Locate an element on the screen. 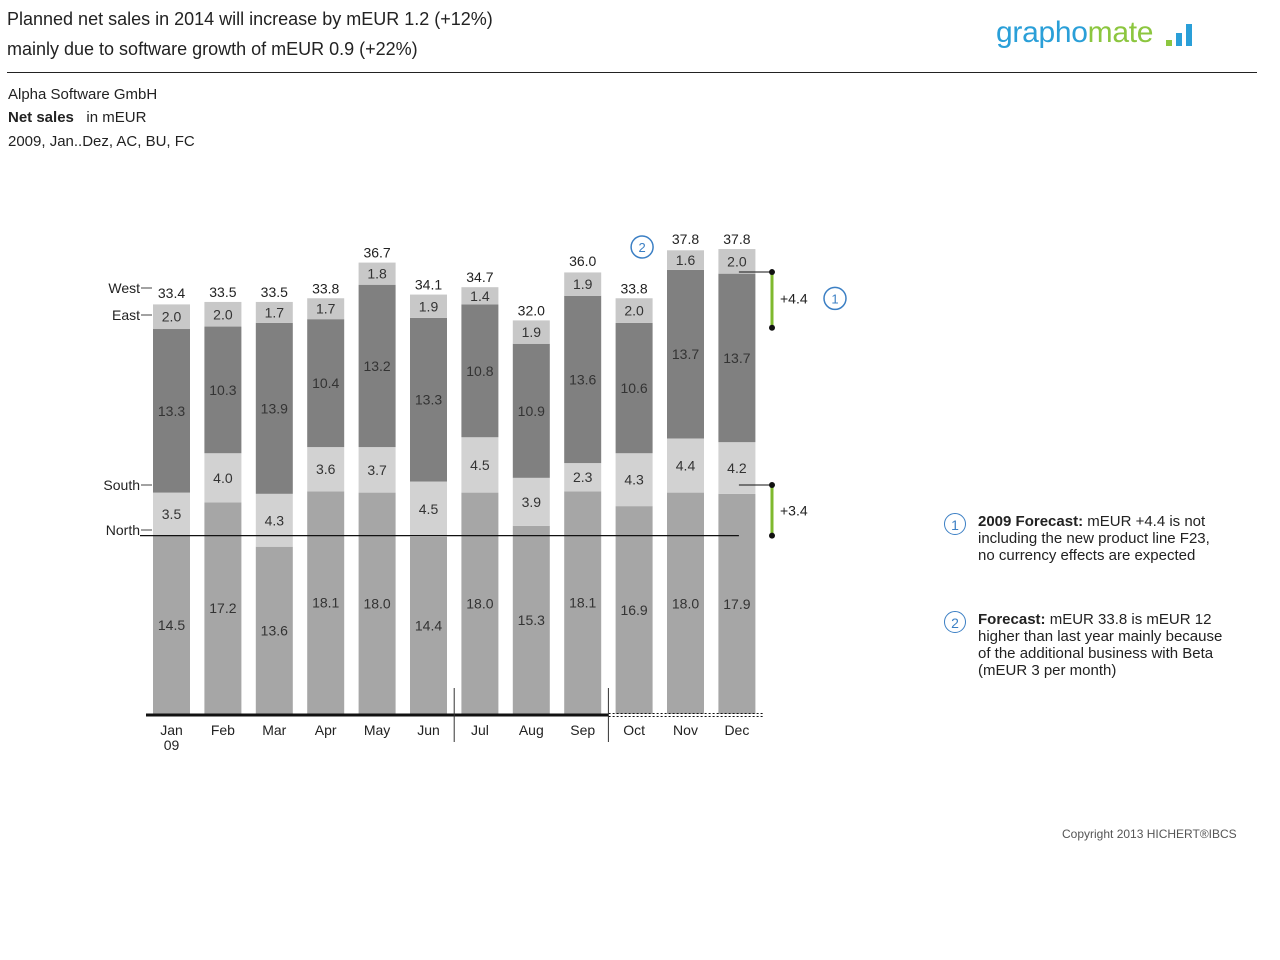  legend-north: North is located at coordinates (123, 530).